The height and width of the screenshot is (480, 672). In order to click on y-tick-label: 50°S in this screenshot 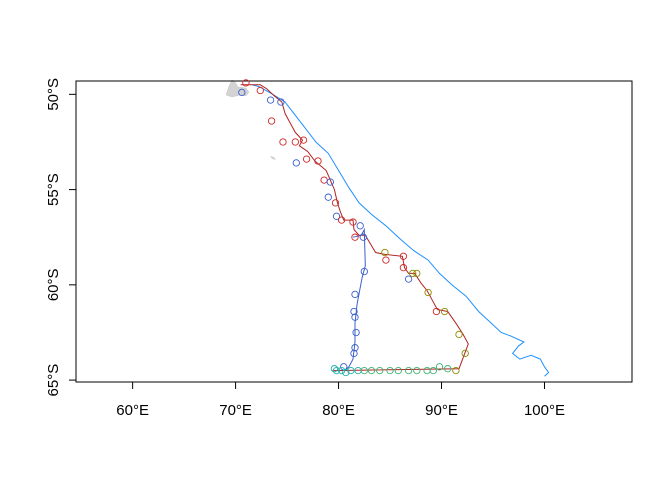, I will do `click(53, 94)`.